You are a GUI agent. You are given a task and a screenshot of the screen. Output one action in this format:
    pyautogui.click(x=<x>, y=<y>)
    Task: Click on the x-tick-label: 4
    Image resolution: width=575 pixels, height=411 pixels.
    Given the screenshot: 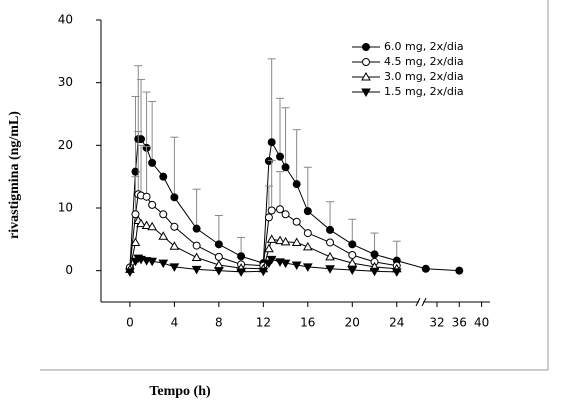 What is the action you would take?
    pyautogui.click(x=175, y=323)
    